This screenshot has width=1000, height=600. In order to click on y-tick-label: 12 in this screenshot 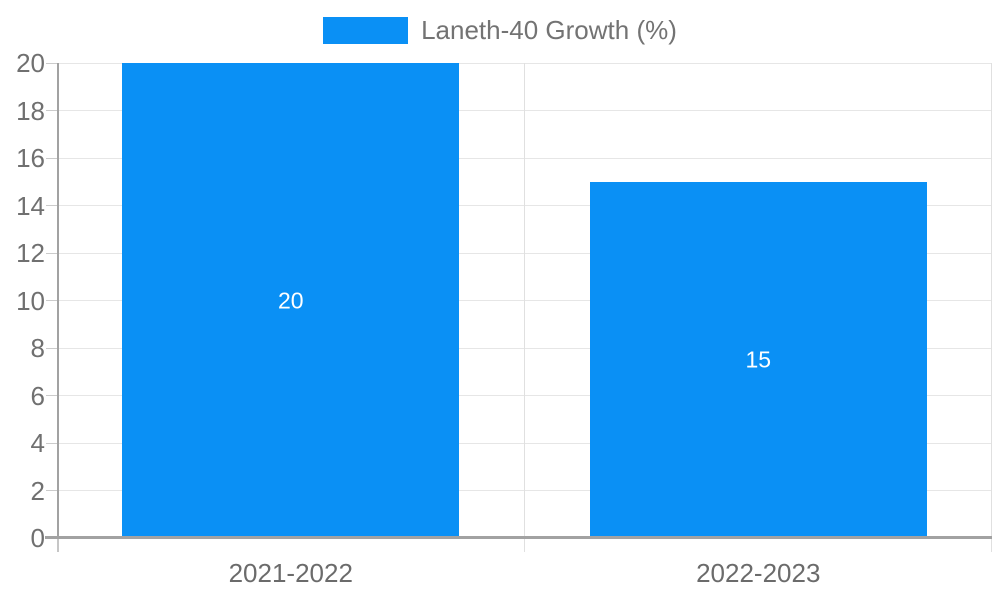, I will do `click(30, 253)`.